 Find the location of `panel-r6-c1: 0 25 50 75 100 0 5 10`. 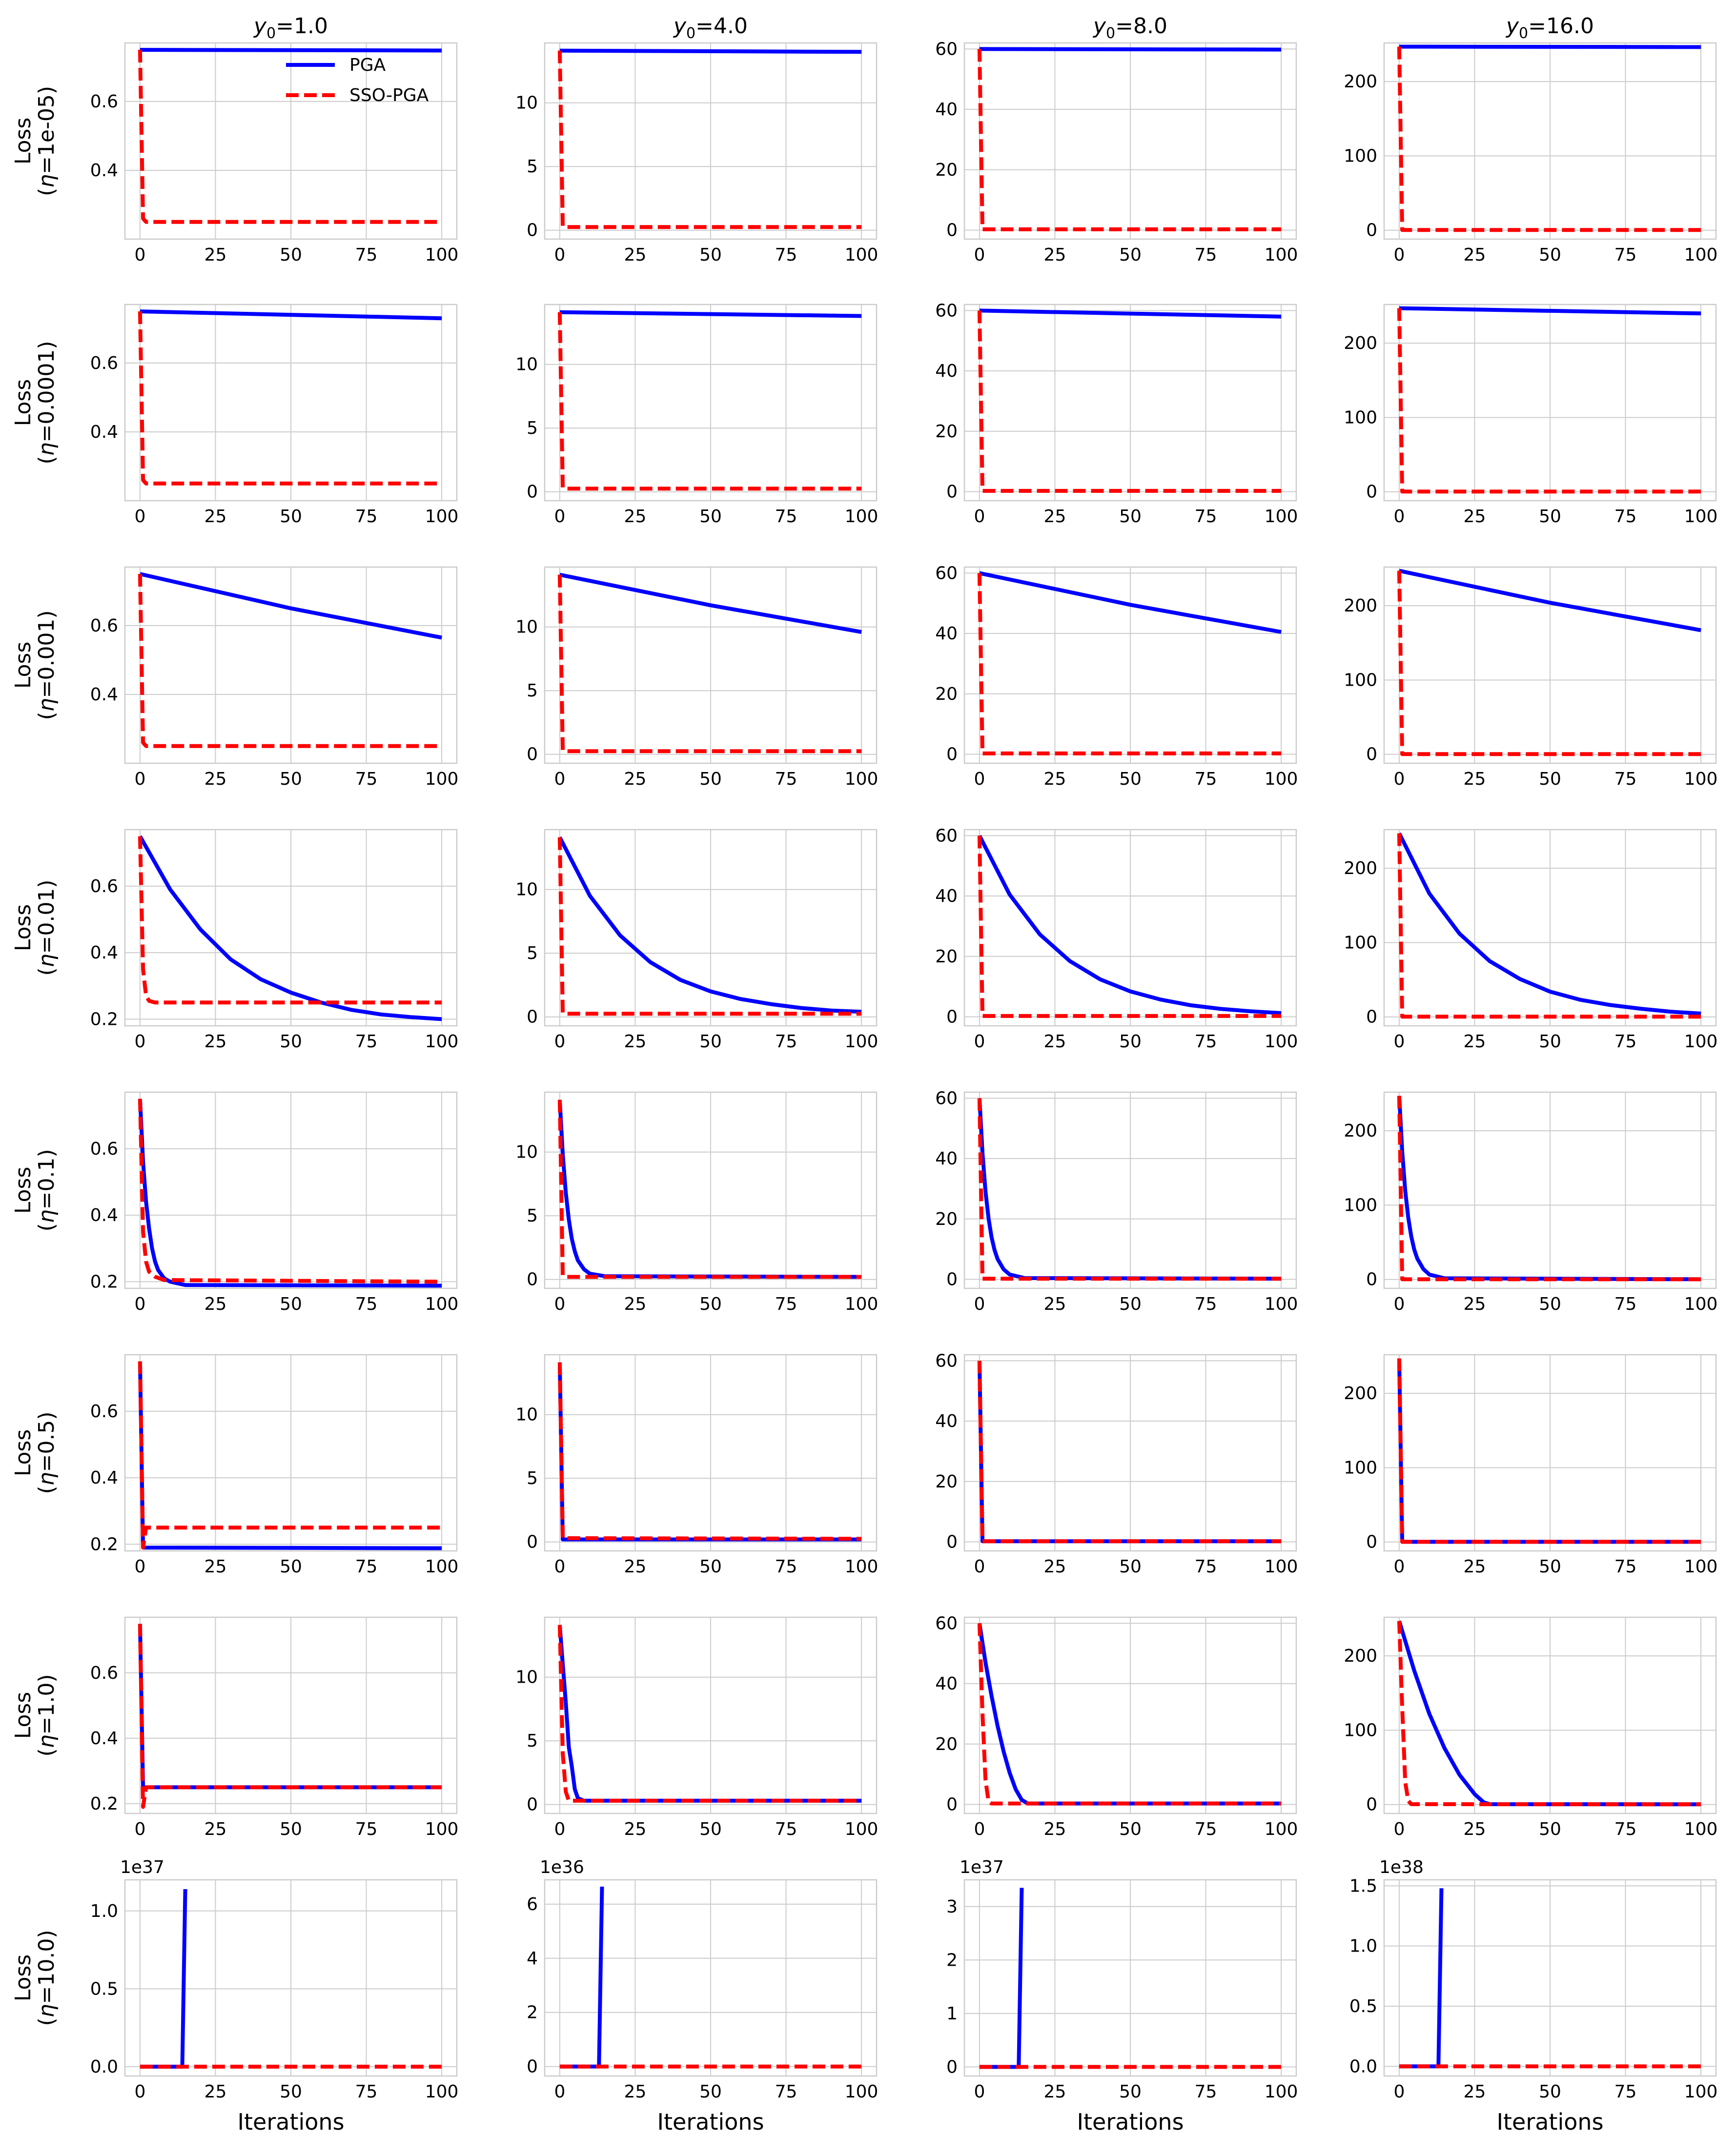

panel-r6-c1: 0 25 50 75 100 0 5 10 is located at coordinates (696, 1727).